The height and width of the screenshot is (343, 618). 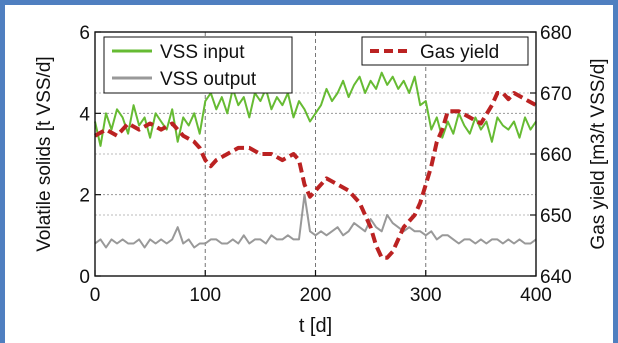 I want to click on legend-right: Gas yield, so click(x=445, y=51).